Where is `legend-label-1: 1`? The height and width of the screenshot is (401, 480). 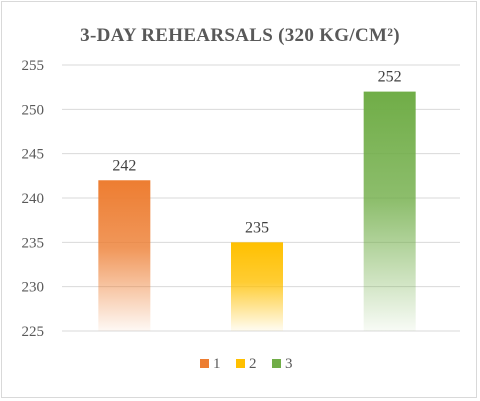
legend-label-1: 1 is located at coordinates (217, 364).